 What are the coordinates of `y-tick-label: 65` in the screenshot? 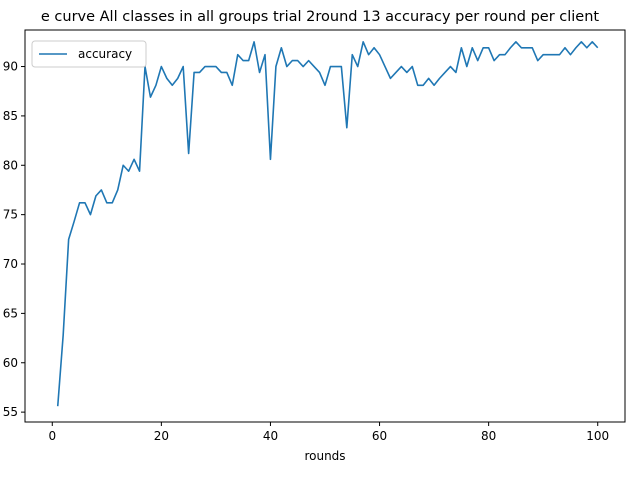 It's located at (10, 313).